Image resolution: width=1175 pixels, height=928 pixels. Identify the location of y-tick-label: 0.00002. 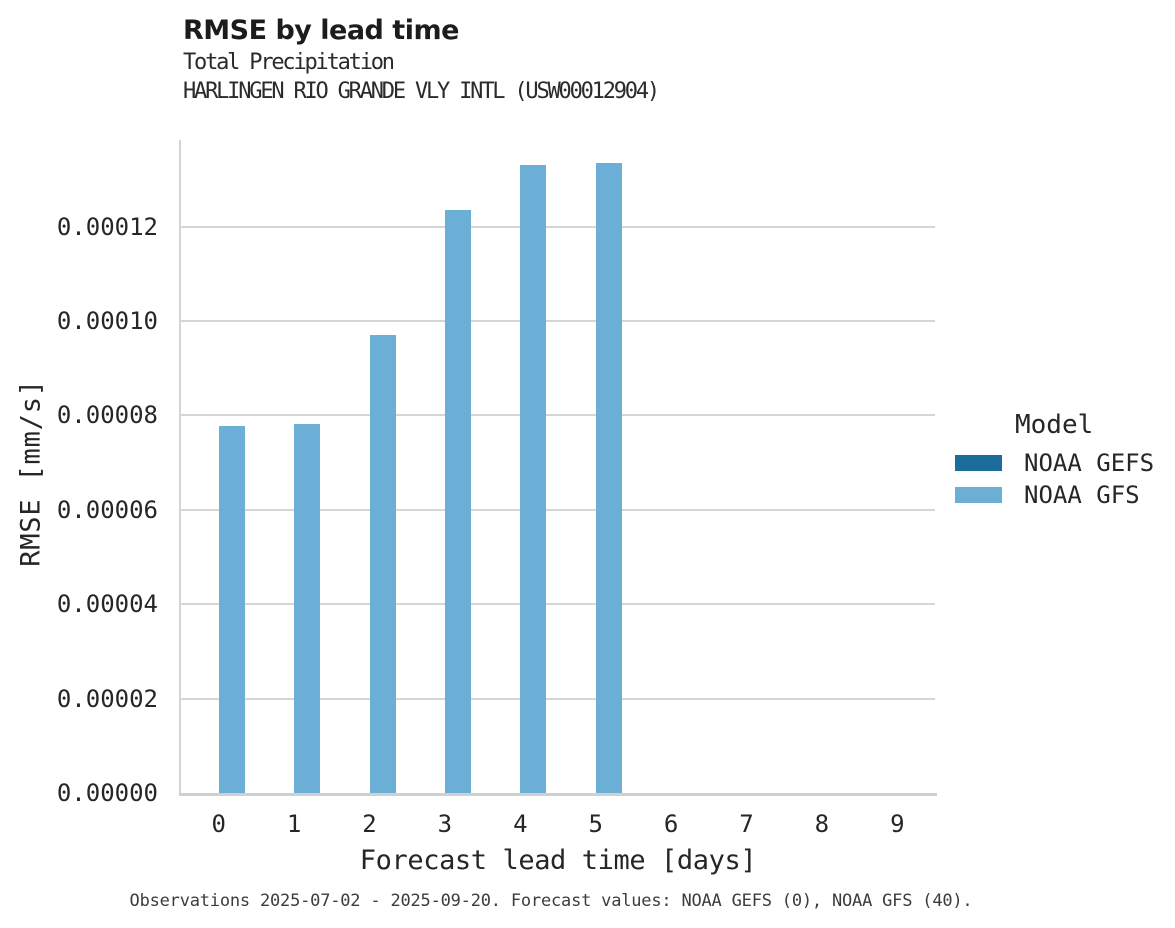
(107, 698).